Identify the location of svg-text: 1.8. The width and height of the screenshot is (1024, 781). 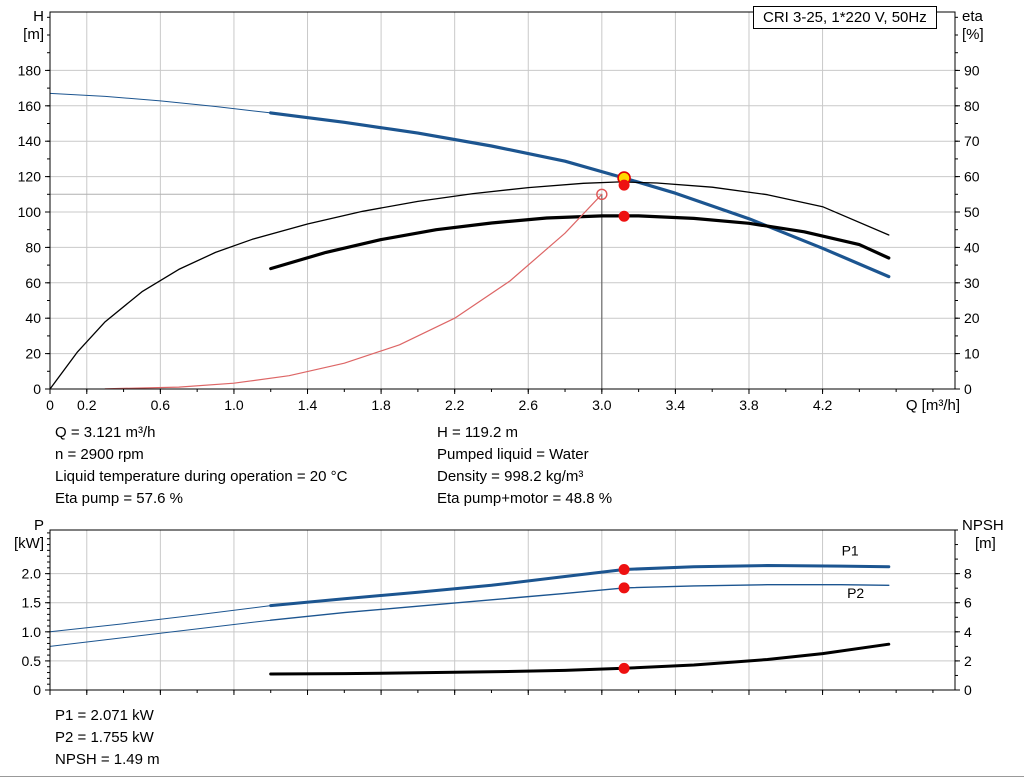
(381, 405).